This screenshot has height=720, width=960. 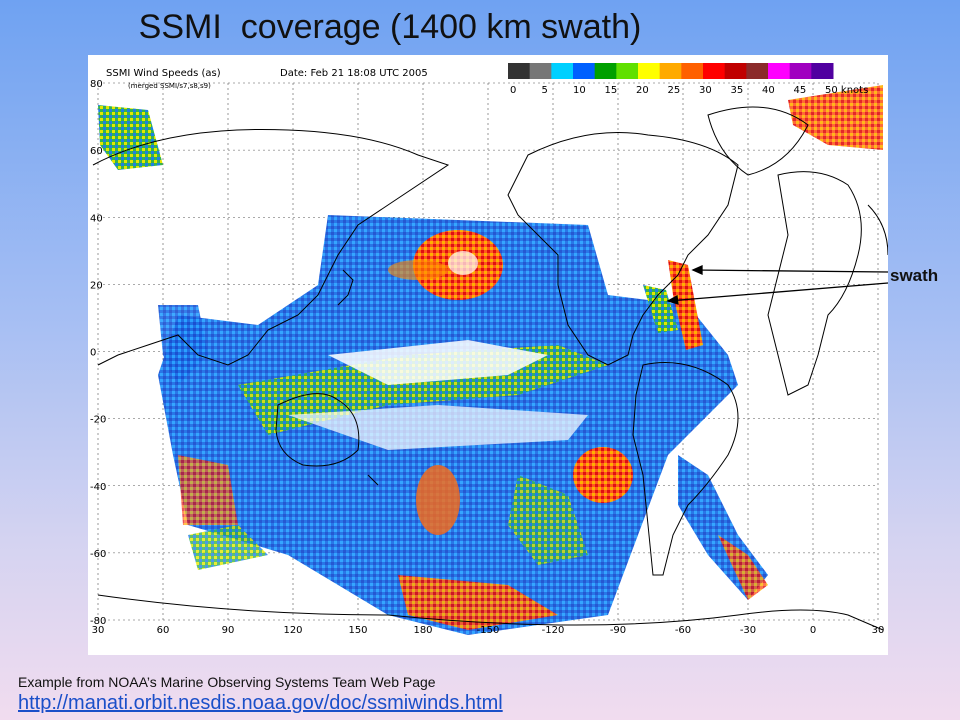 I want to click on latitude-label: -80, so click(x=98, y=621).